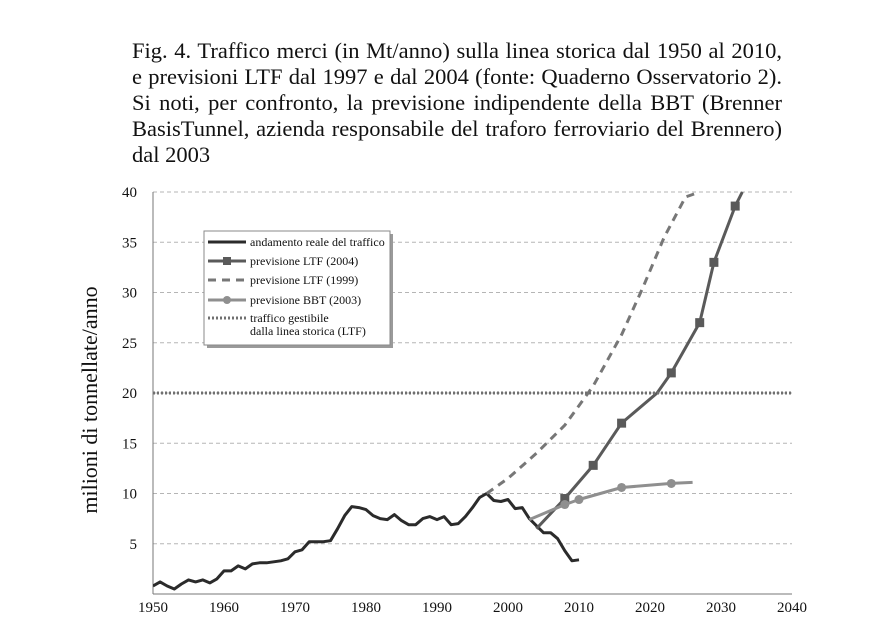 The image size is (888, 642). What do you see at coordinates (437, 608) in the screenshot?
I see `x-tick-label: 1990` at bounding box center [437, 608].